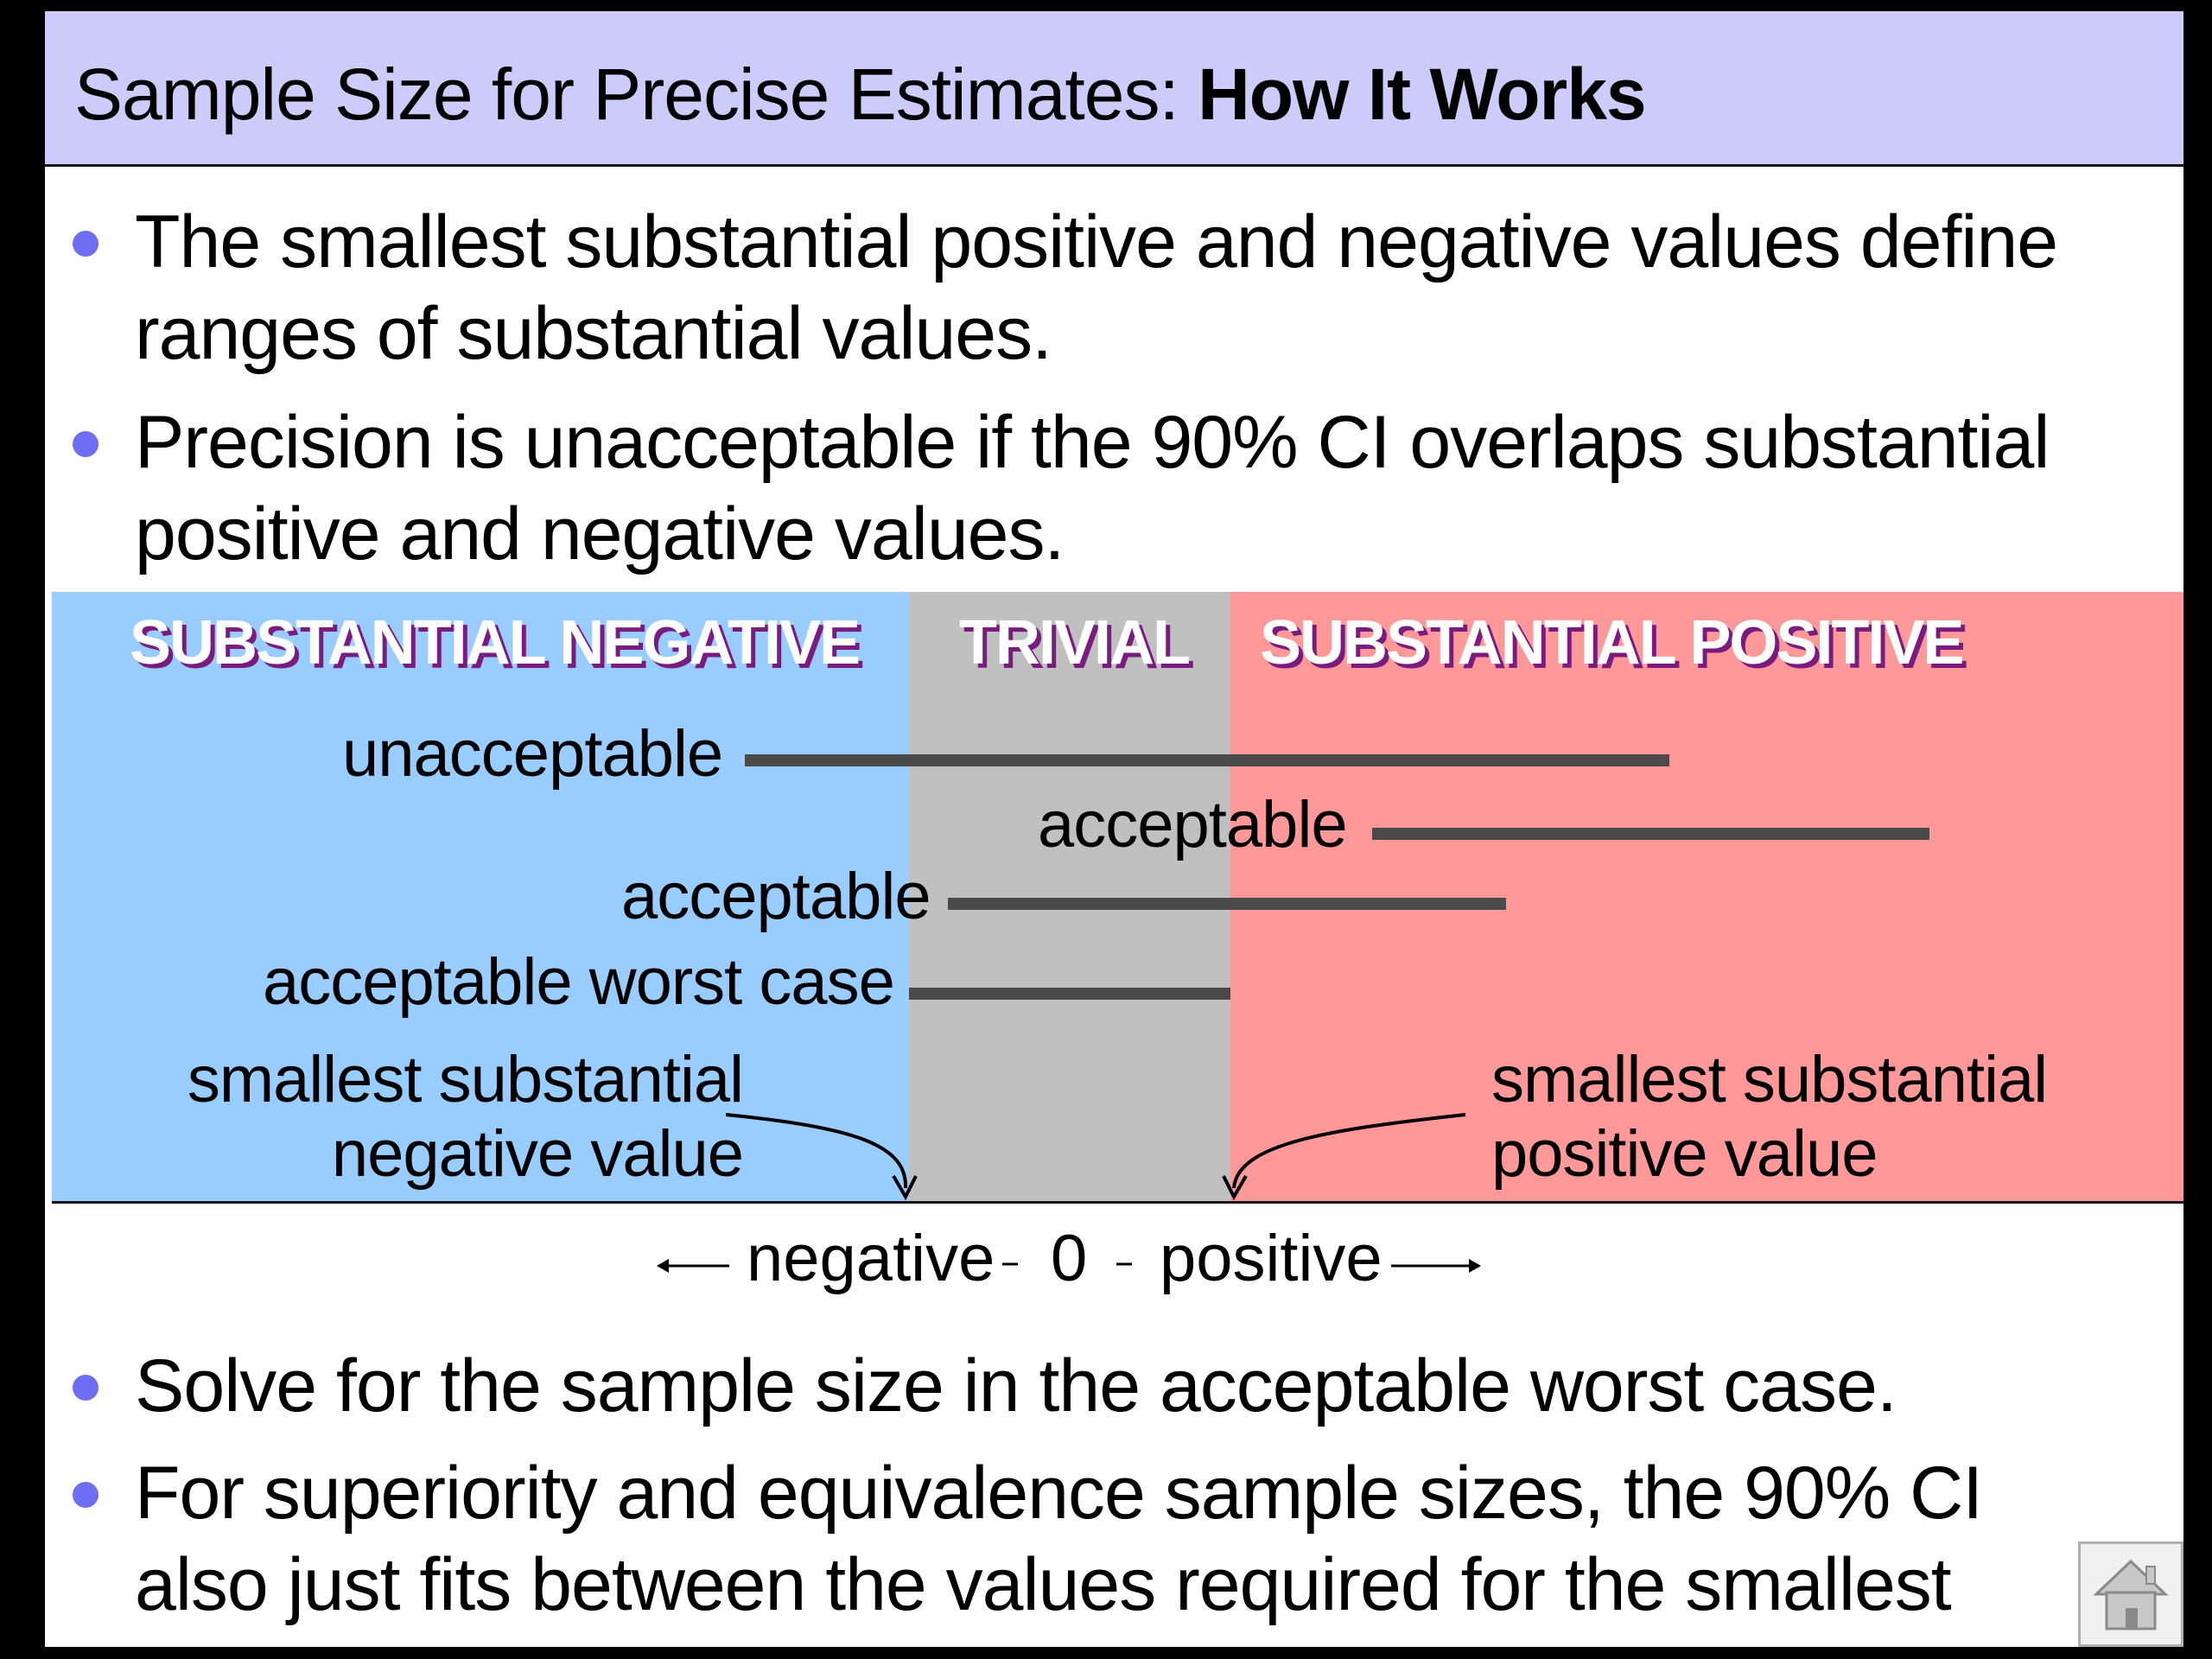 The width and height of the screenshot is (2212, 1659). I want to click on threshold-arrows, so click(1095, 1157).